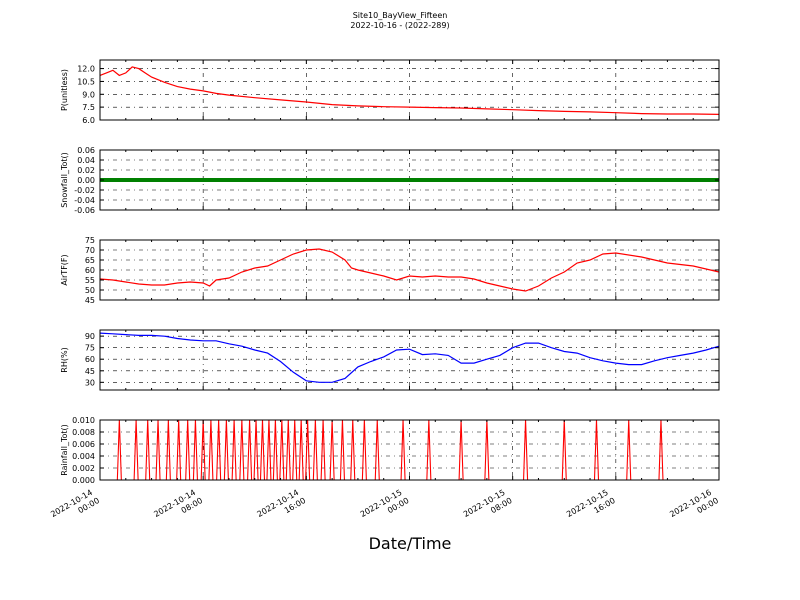 Image resolution: width=800 pixels, height=600 pixels. Describe the element at coordinates (84, 200) in the screenshot. I see `y-tick-label: -0.04` at that location.